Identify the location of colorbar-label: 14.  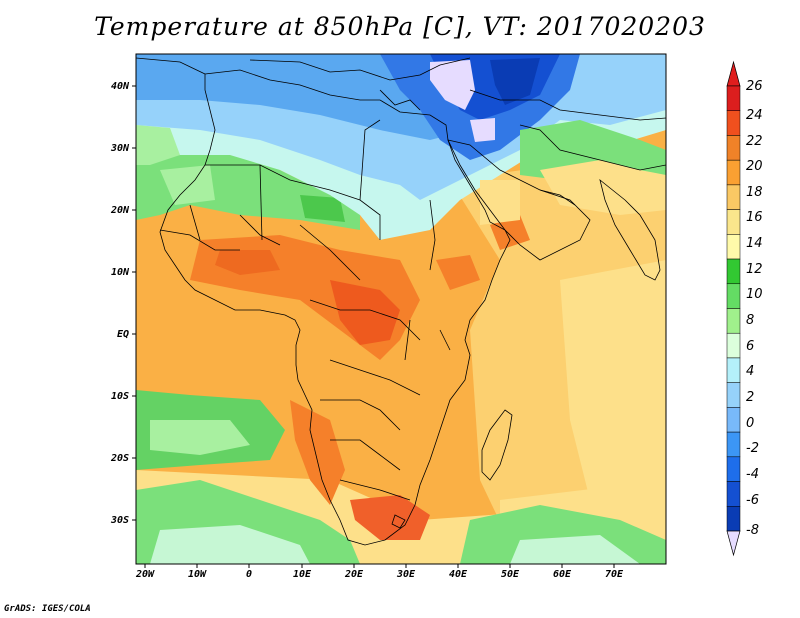
(754, 243).